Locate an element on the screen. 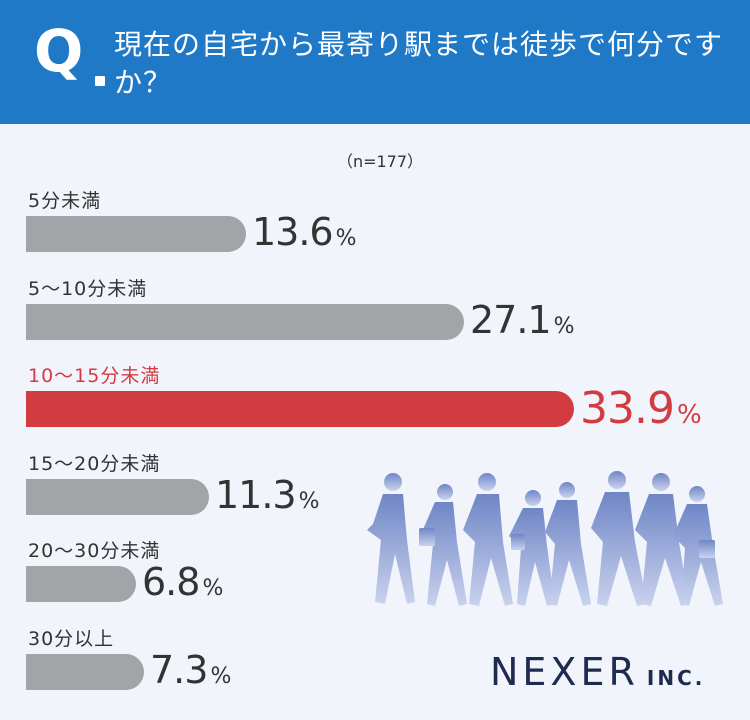 This screenshot has width=750, height=720. walking-people-illustration is located at coordinates (545, 538).